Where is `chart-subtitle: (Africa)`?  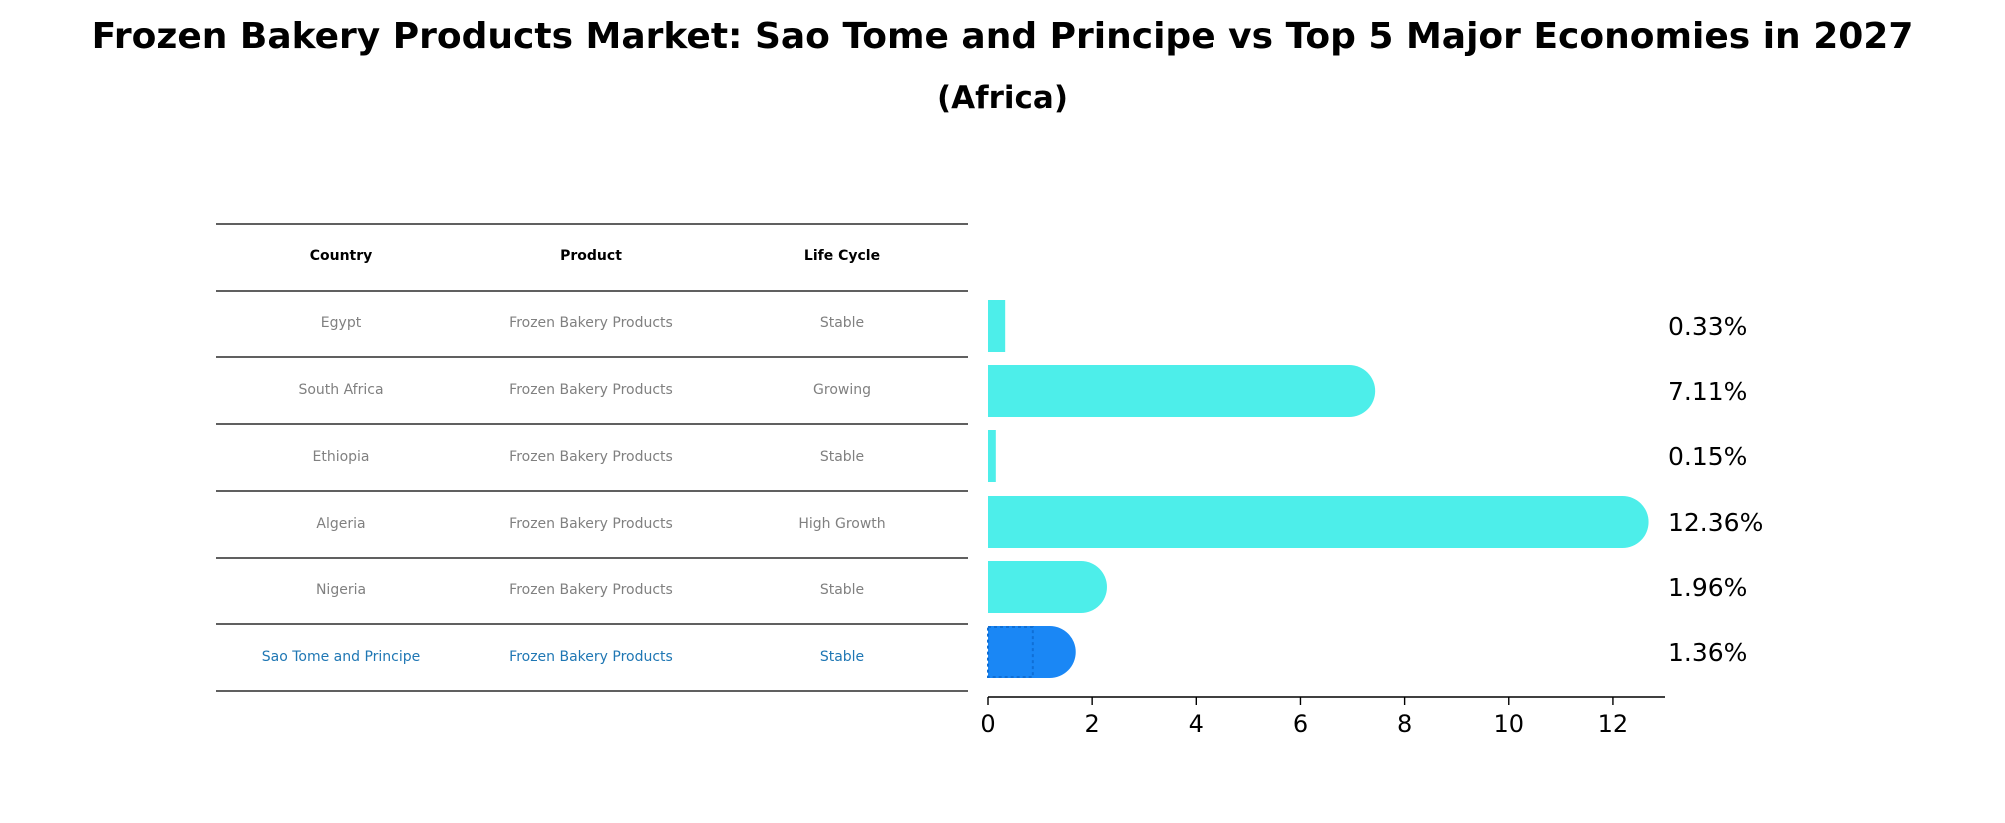
chart-subtitle: (Africa) is located at coordinates (1002, 98).